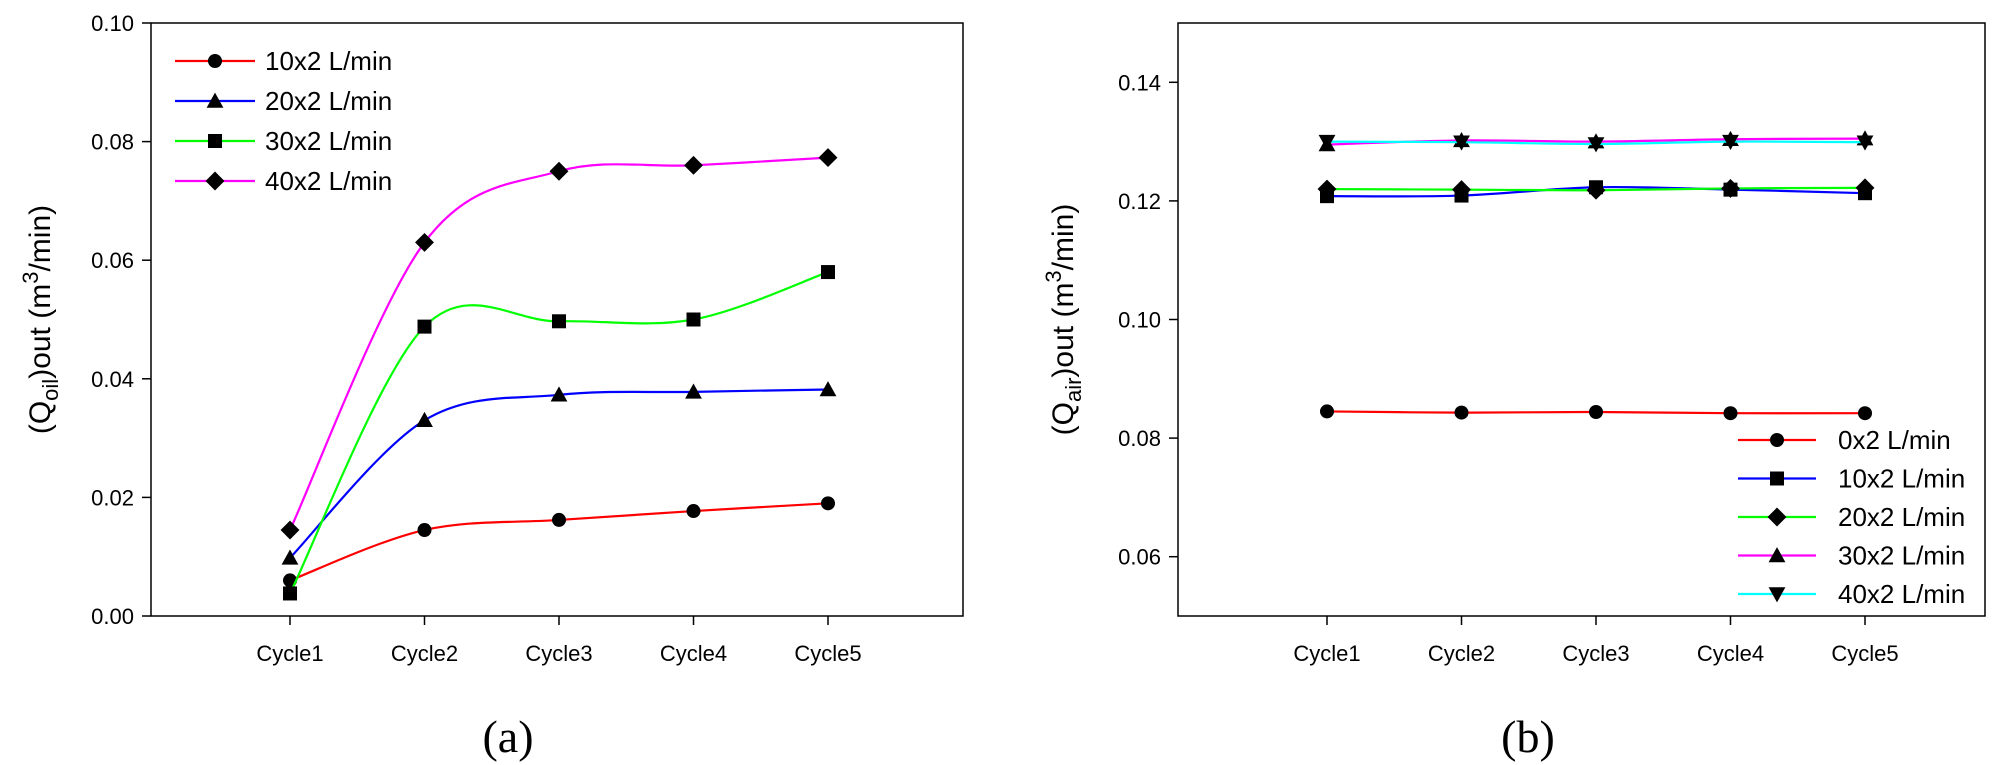  I want to click on y-tick-label: 0.00, so click(112, 616).